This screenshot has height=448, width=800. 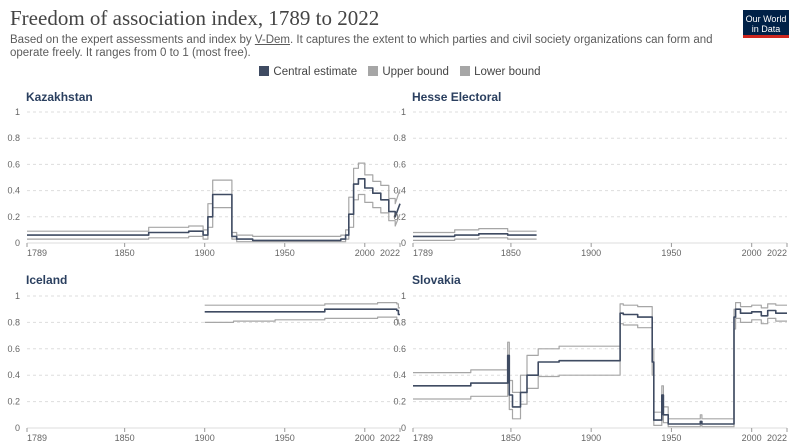 I want to click on legend-swatch-central, so click(x=264, y=71).